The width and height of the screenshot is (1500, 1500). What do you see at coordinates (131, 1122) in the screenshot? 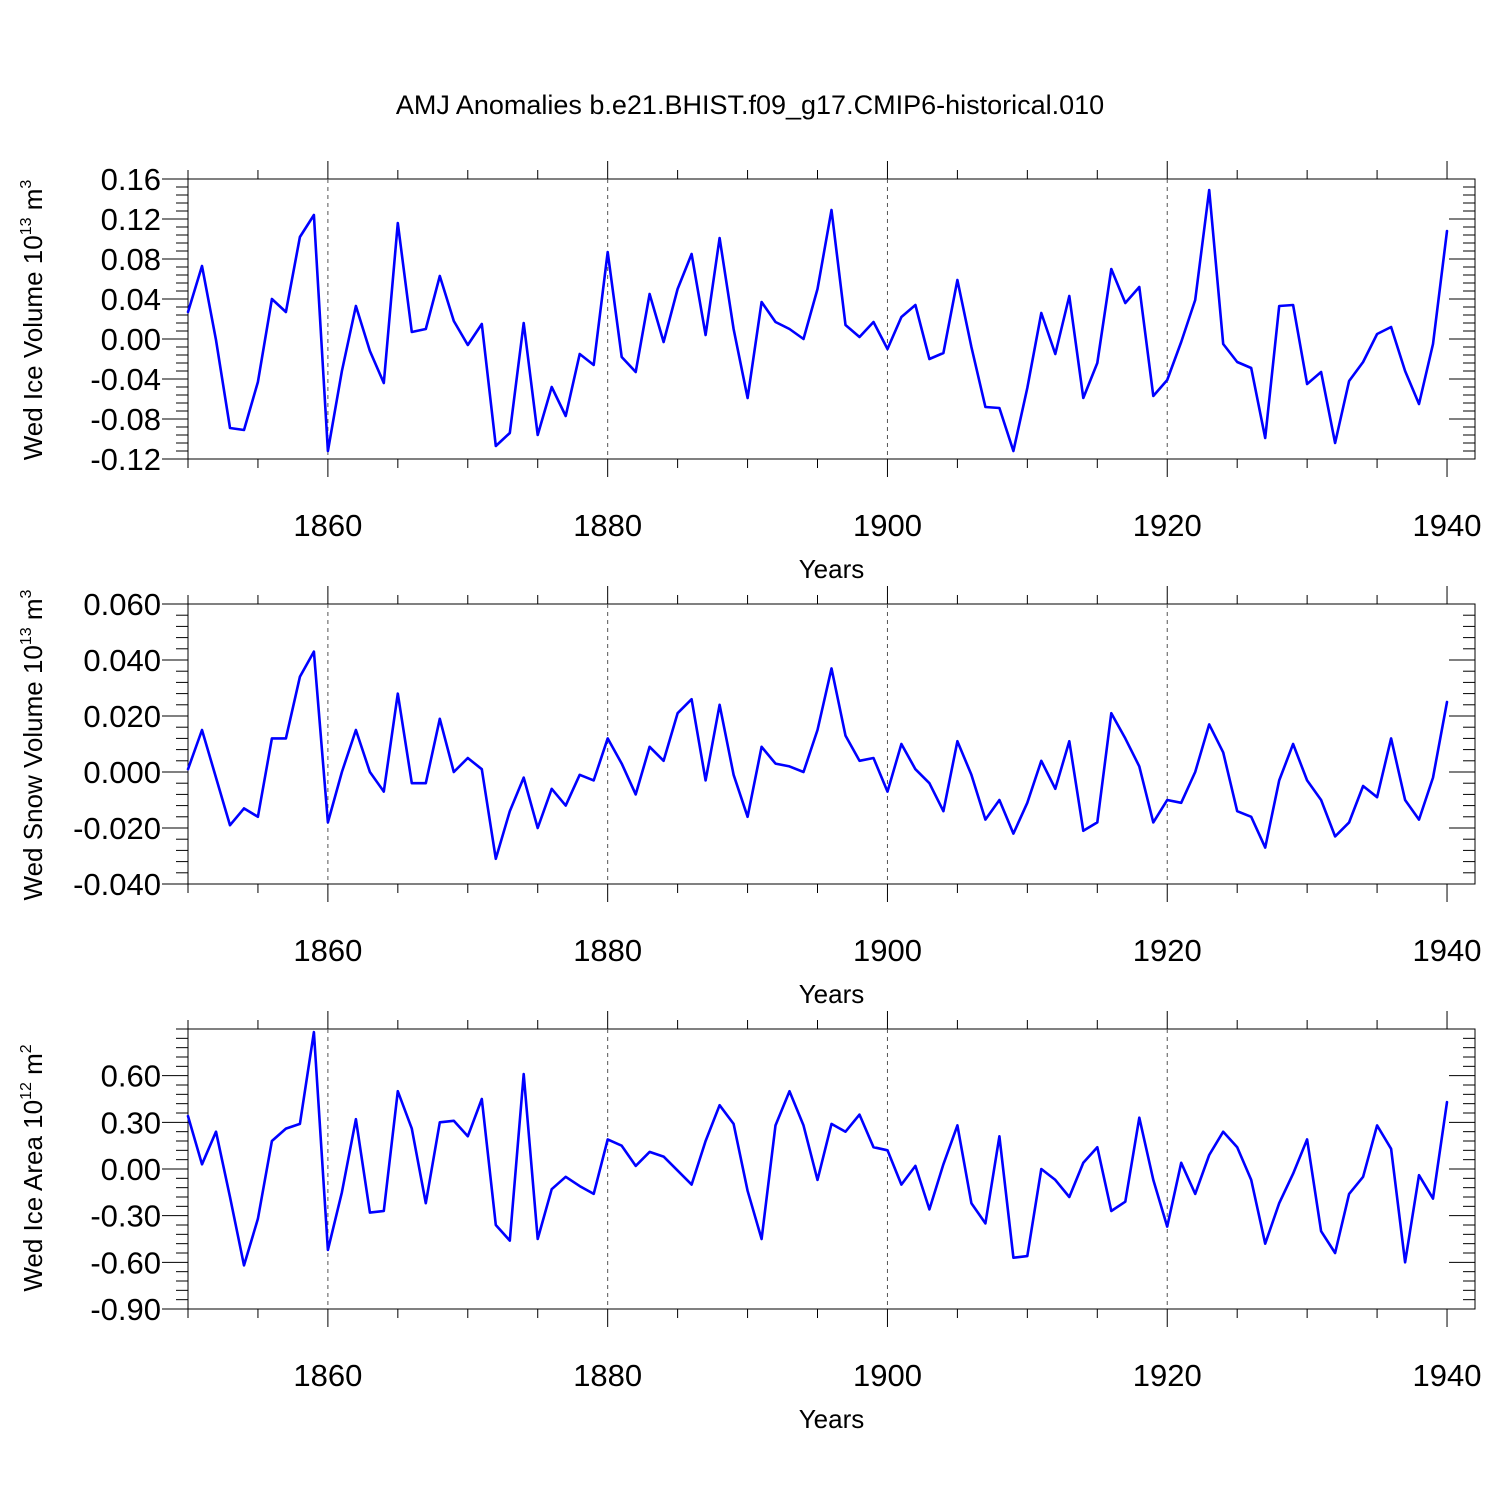
I see `y-tick-label: 0.30` at bounding box center [131, 1122].